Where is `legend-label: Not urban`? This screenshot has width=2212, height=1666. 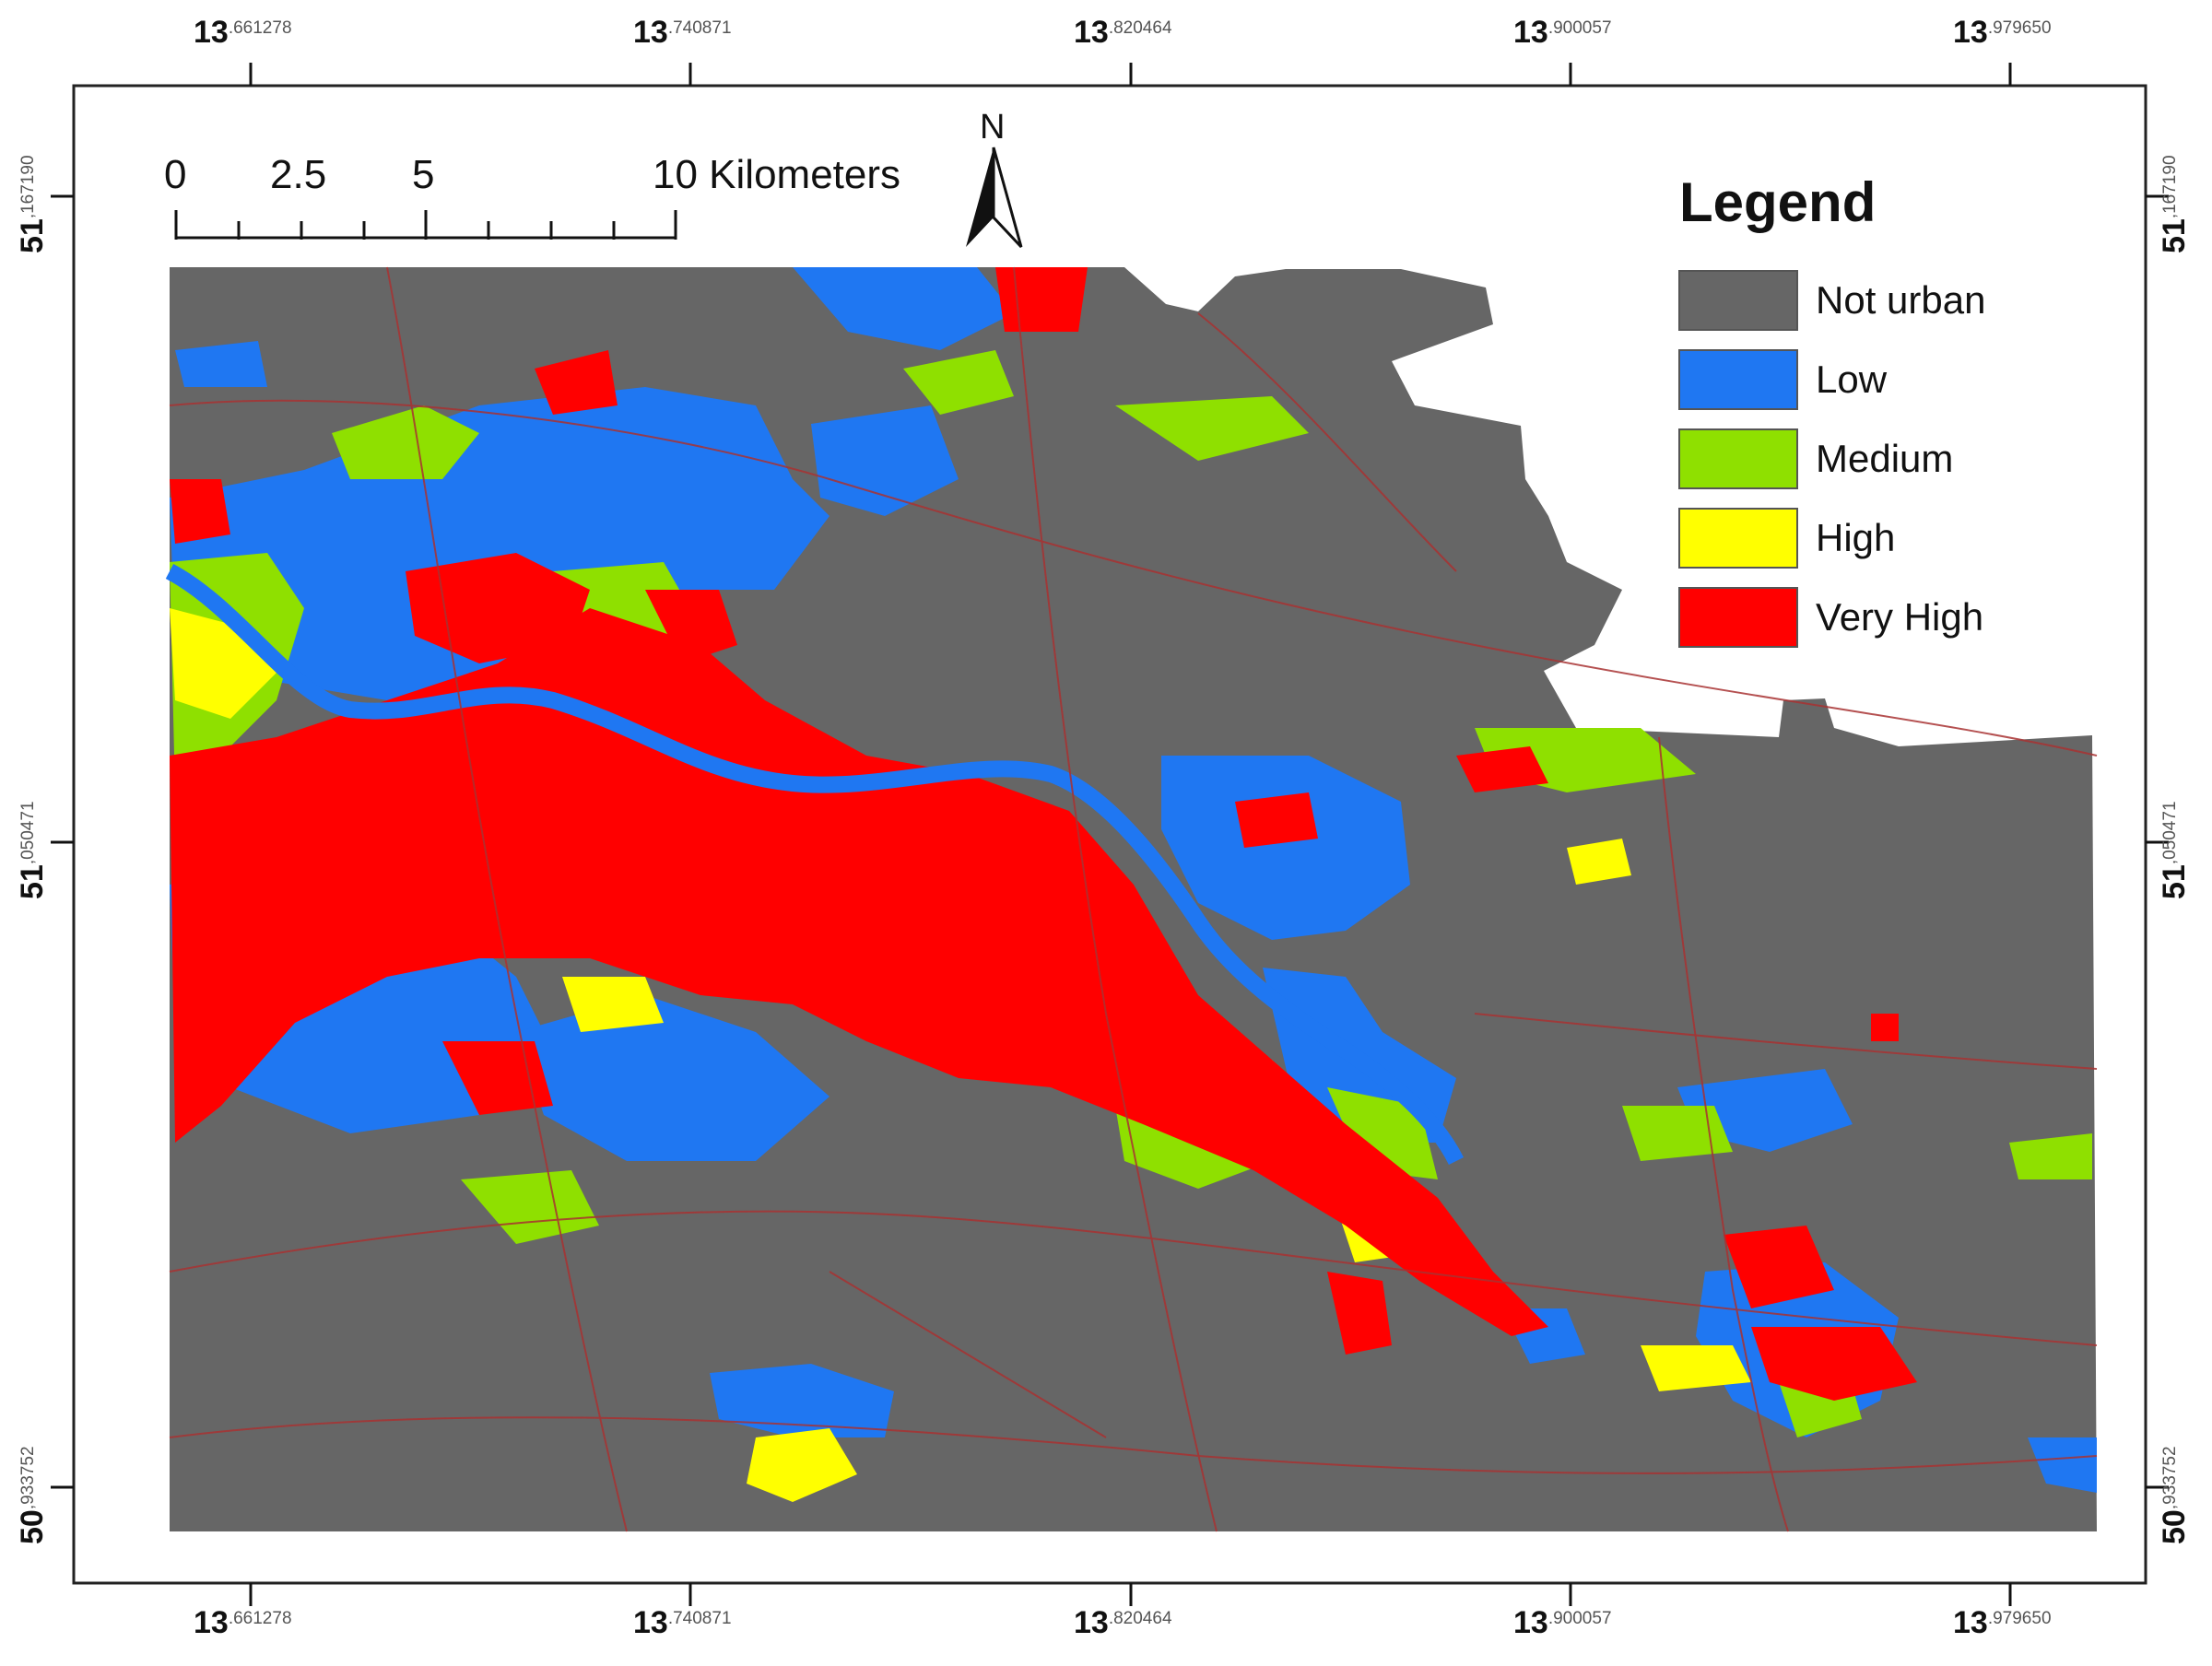
legend-label: Not urban is located at coordinates (1900, 300).